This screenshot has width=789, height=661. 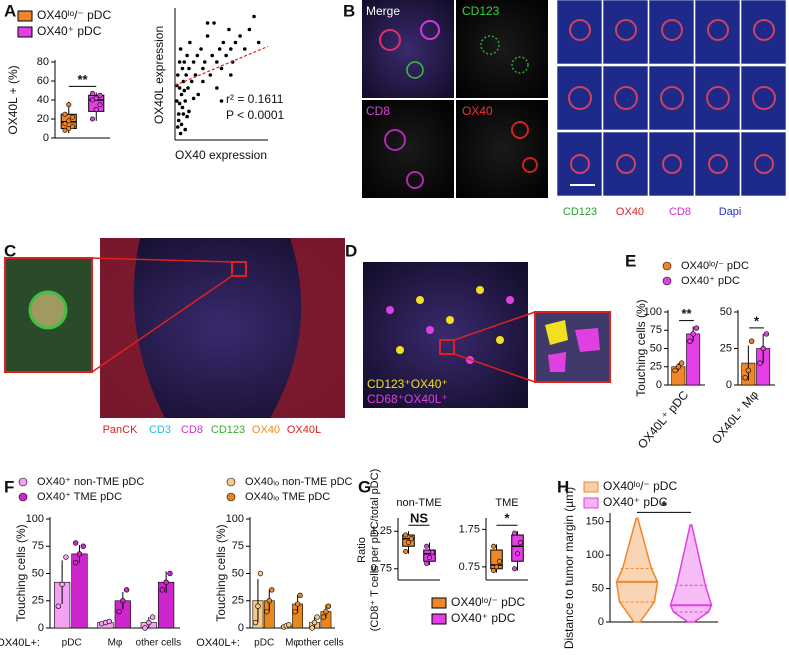 I want to click on y-tick-label: 1.75, so click(x=469, y=529).